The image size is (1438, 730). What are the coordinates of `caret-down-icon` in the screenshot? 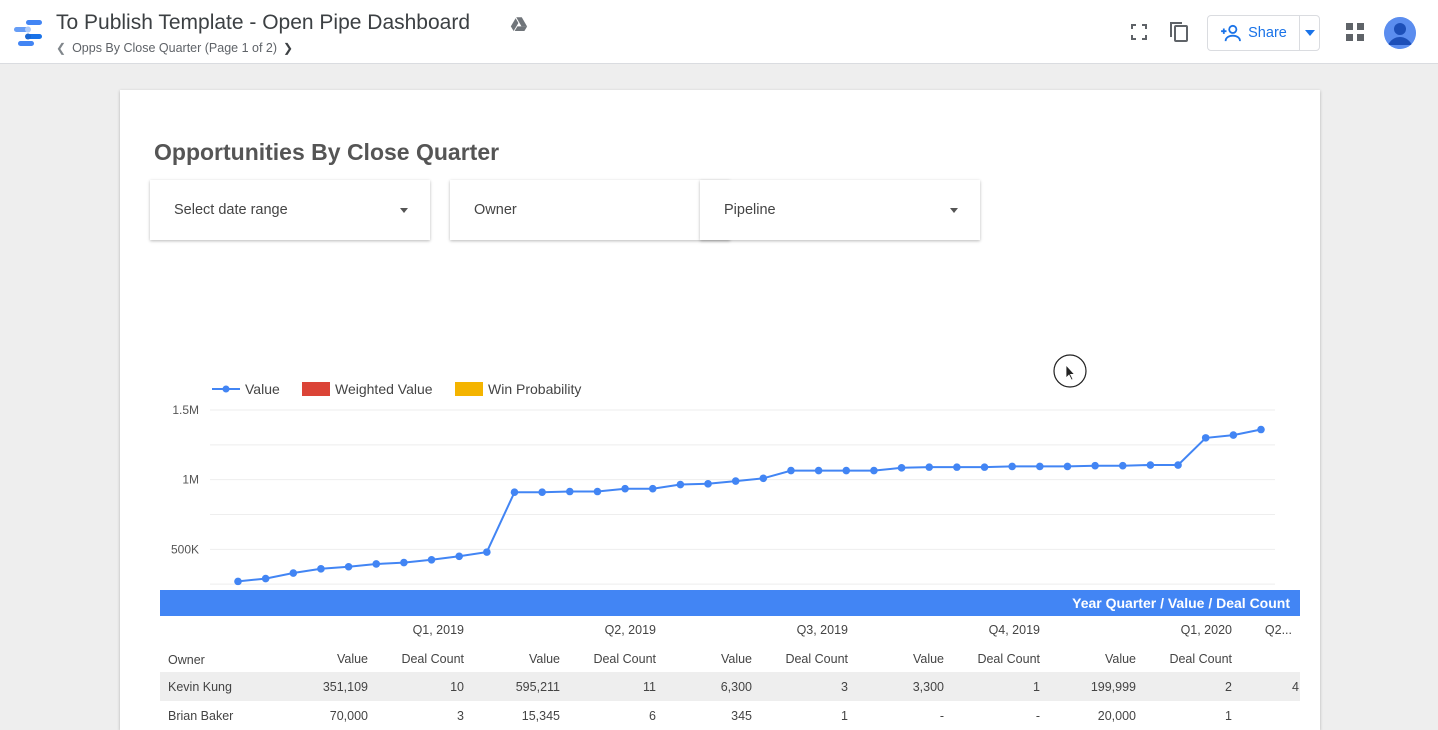 It's located at (1309, 33).